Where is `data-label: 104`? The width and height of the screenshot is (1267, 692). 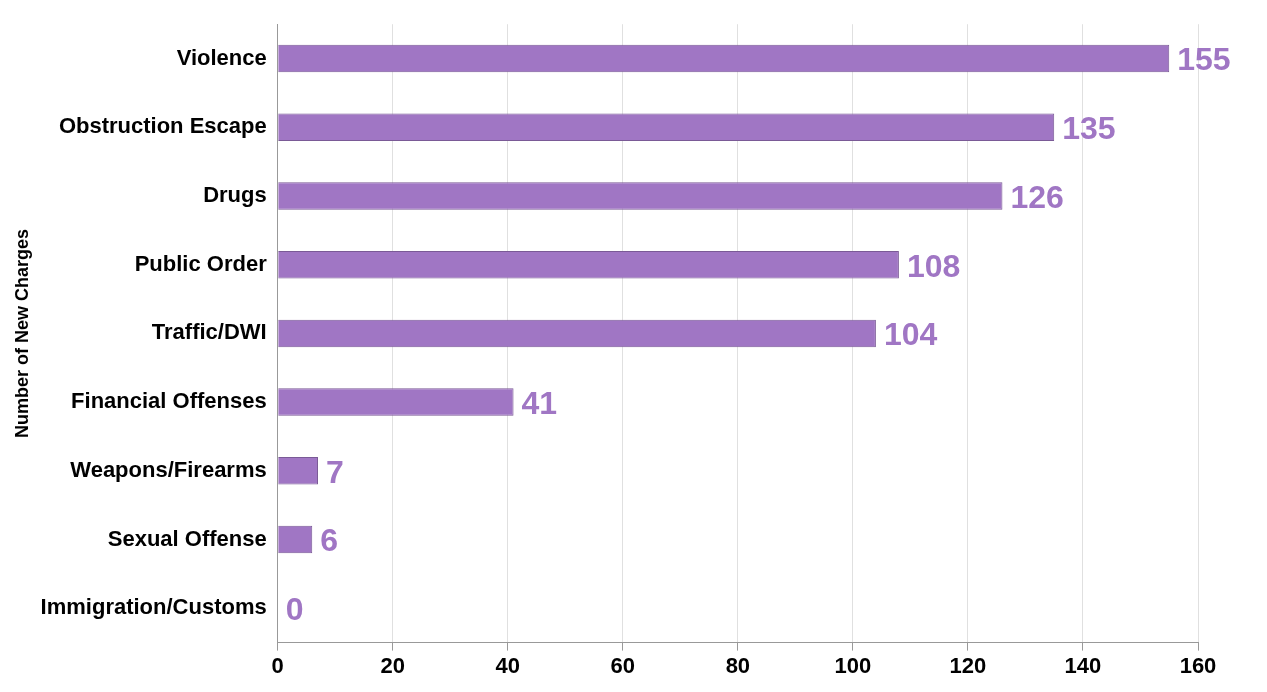
data-label: 104 is located at coordinates (910, 334).